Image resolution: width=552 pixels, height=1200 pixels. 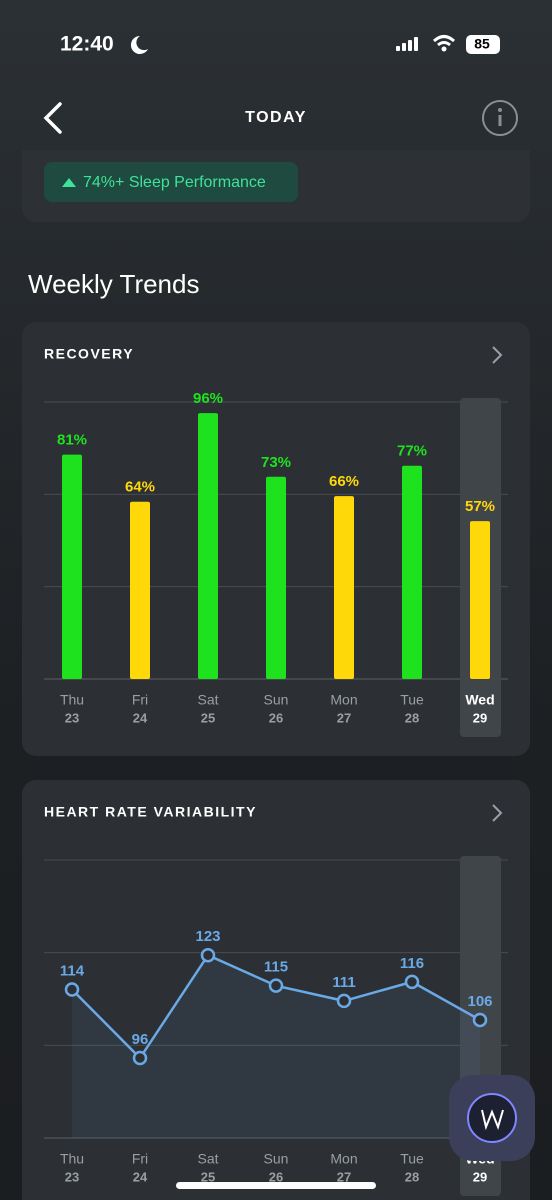 I want to click on up-arrow, so click(x=69, y=182).